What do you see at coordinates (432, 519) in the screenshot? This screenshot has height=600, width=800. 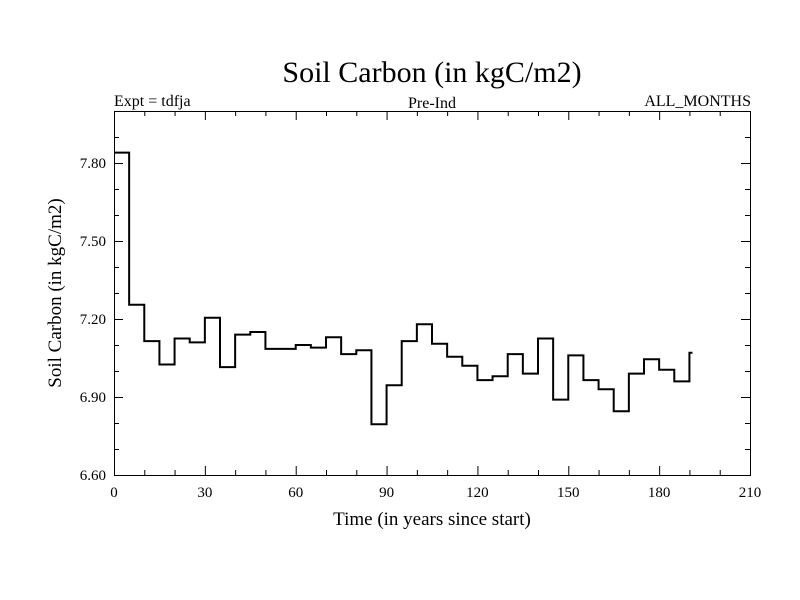 I see `x-axis-label: Time (in years since start)` at bounding box center [432, 519].